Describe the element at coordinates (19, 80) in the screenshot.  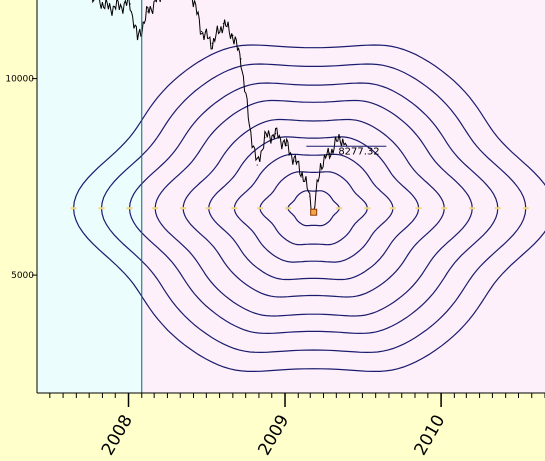
I see `y-tick-label: 10000` at that location.